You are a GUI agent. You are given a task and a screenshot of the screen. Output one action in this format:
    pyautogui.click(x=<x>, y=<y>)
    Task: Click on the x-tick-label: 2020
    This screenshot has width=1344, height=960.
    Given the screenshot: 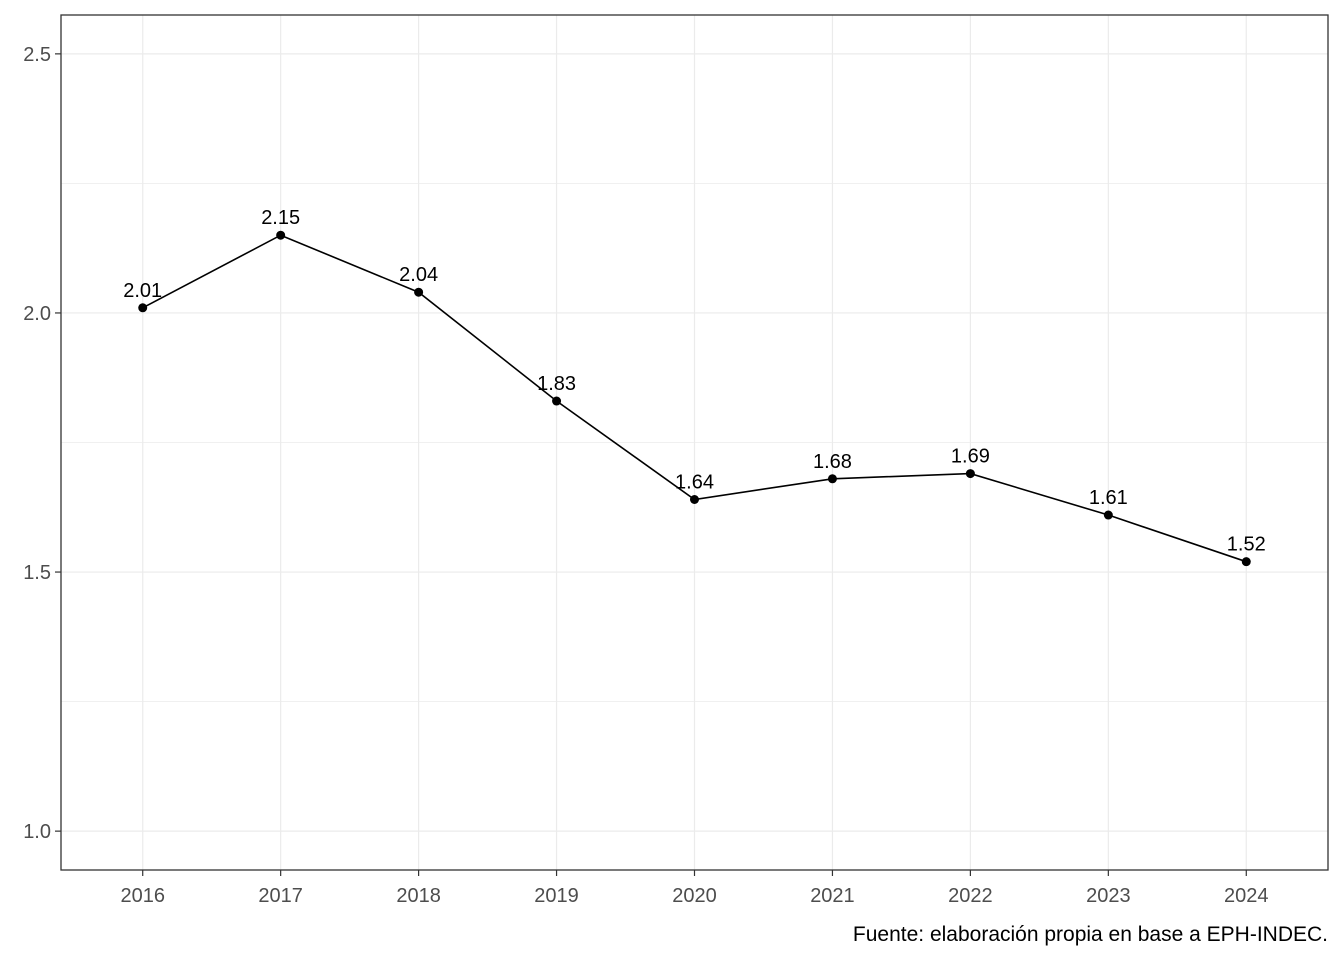 What is the action you would take?
    pyautogui.click(x=694, y=896)
    